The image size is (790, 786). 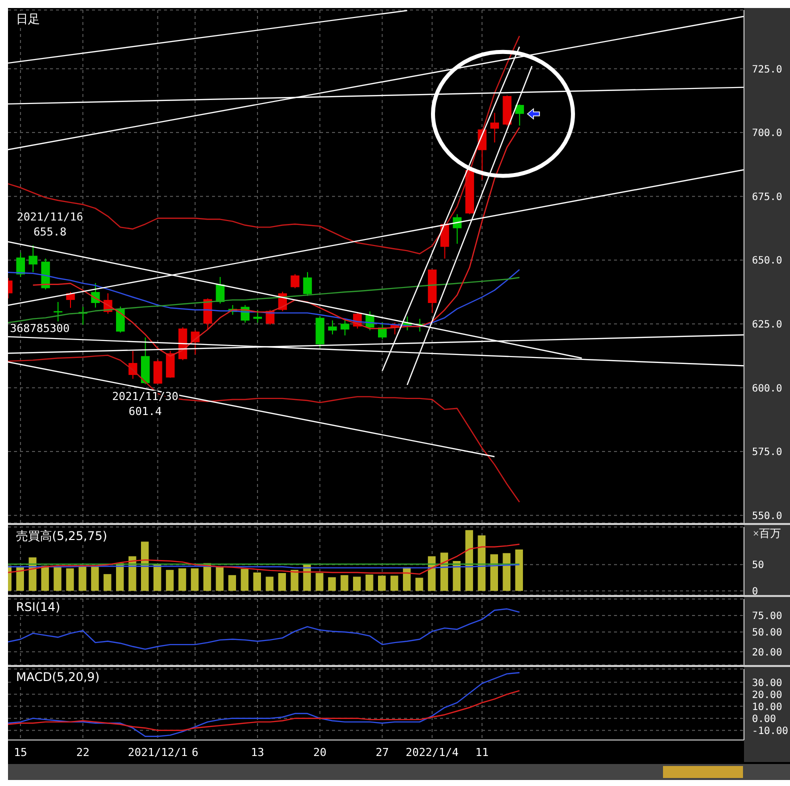 I want to click on y-tick-label: 550.0, so click(x=767, y=516).